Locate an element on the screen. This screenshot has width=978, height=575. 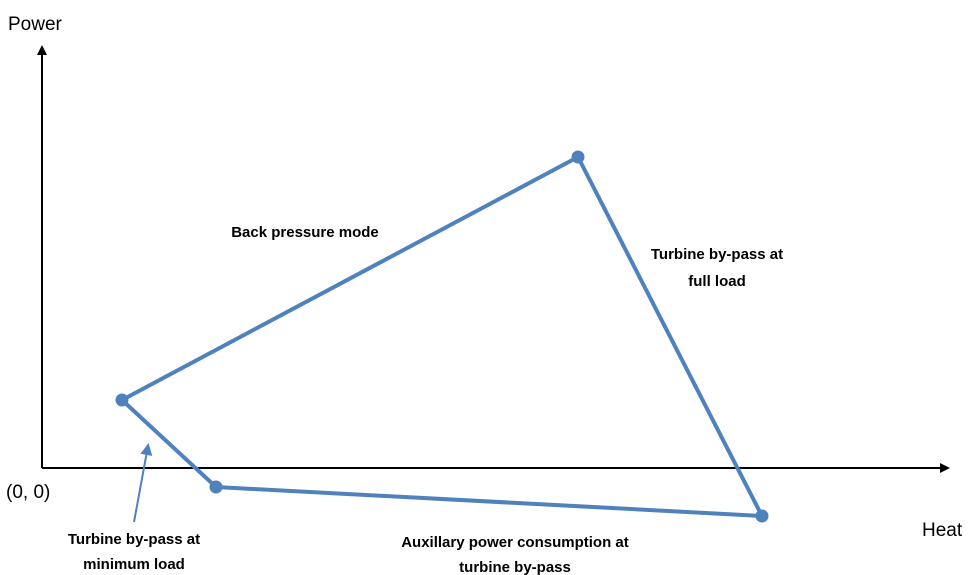
annotation: Auxillary power consumption at is located at coordinates (515, 542).